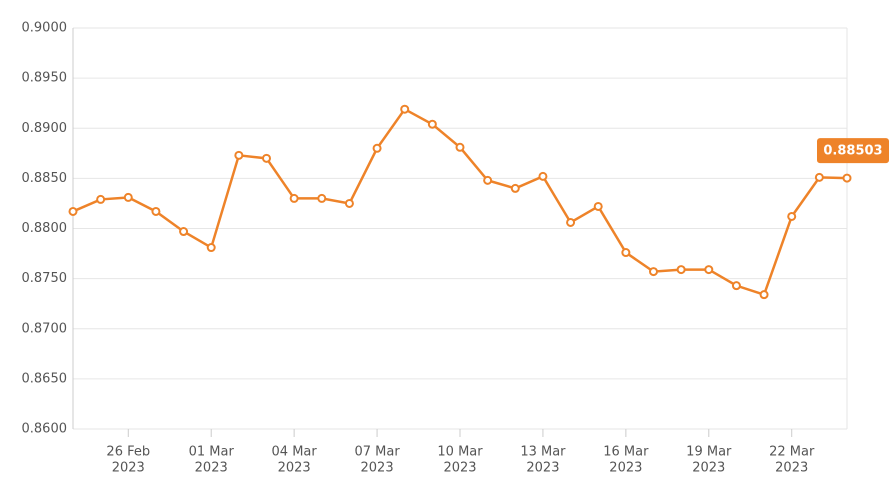 This screenshot has height=485, width=890. I want to click on x-tick-label: 07 Mar, so click(377, 452).